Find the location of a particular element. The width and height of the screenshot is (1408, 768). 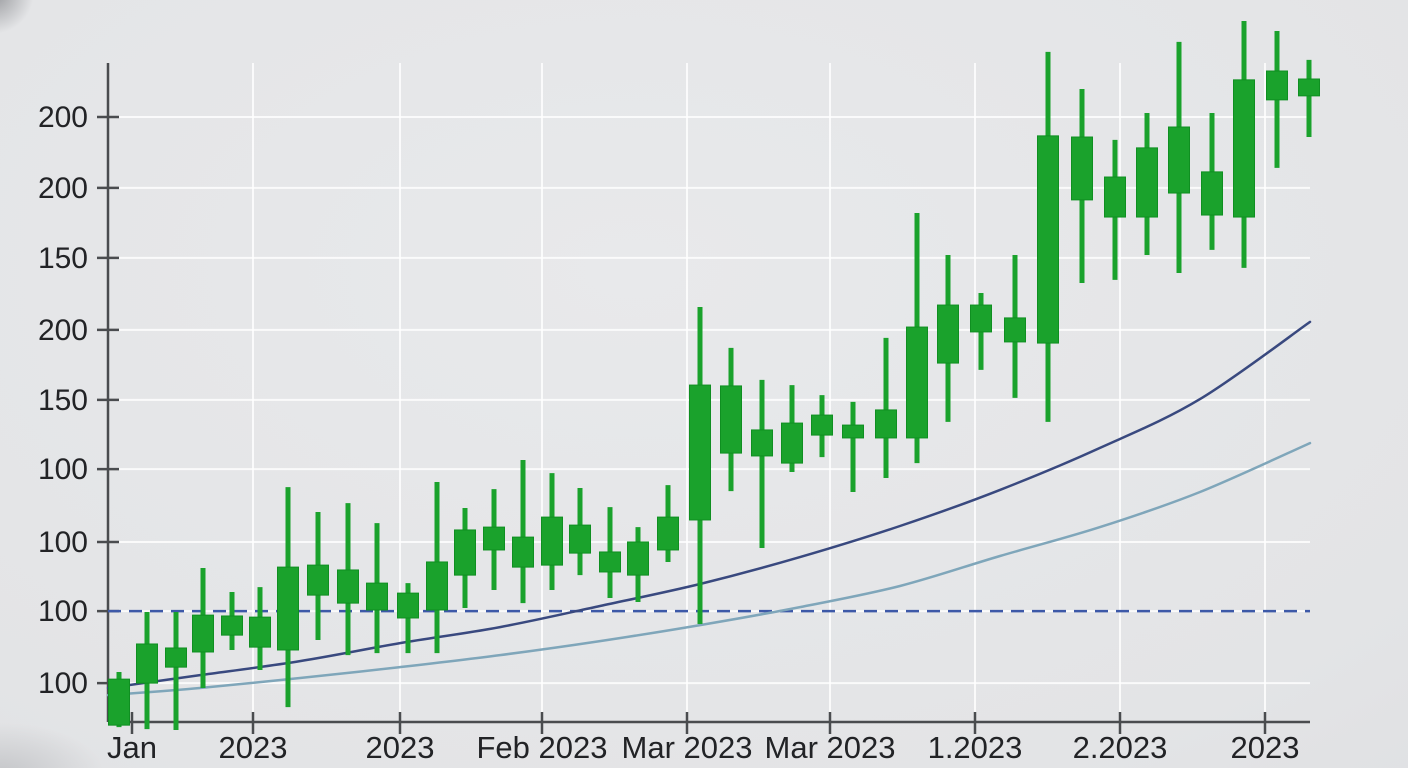

x-tick-label: Feb 2023 is located at coordinates (542, 747).